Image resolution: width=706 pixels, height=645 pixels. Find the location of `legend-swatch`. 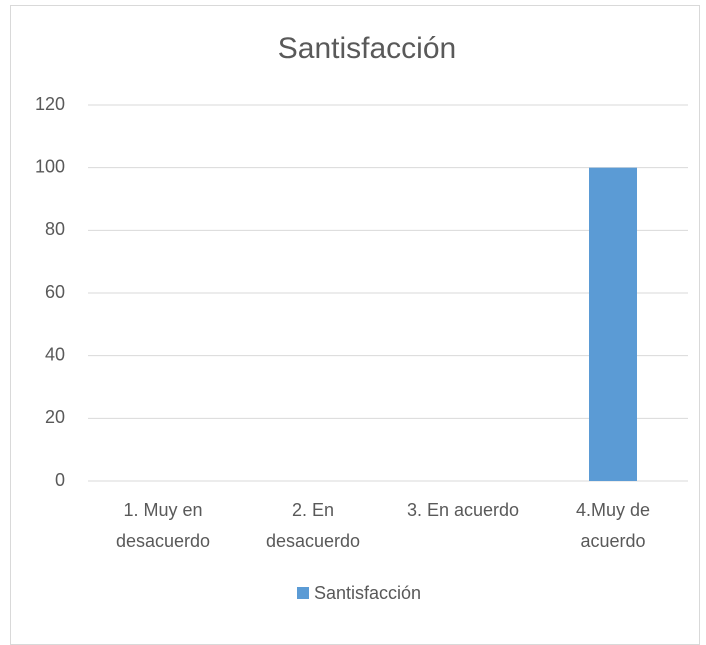

legend-swatch is located at coordinates (303, 593).